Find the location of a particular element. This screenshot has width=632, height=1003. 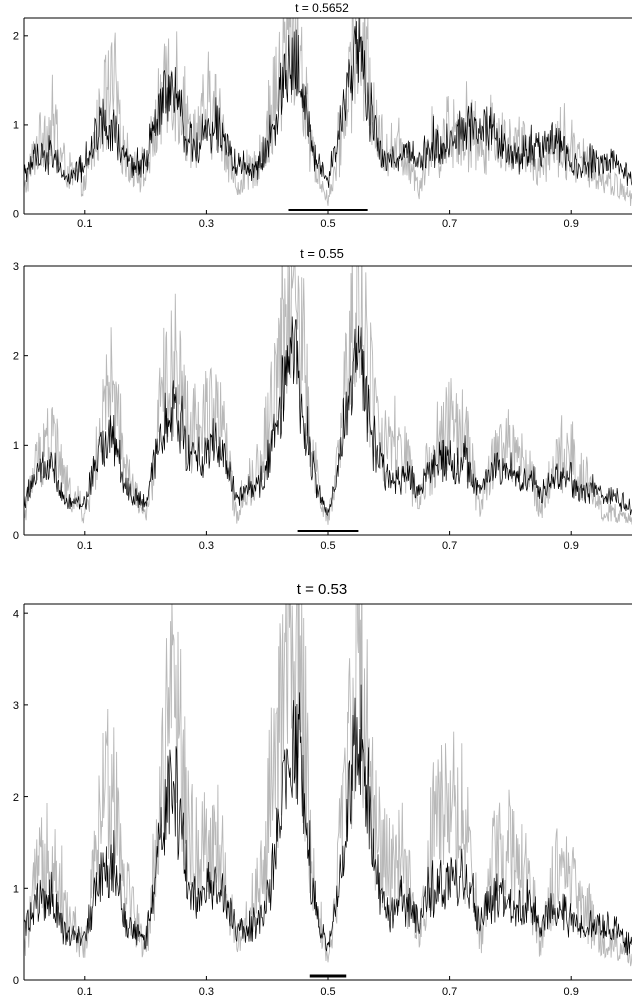

y-tick-label: 4 is located at coordinates (16, 614).